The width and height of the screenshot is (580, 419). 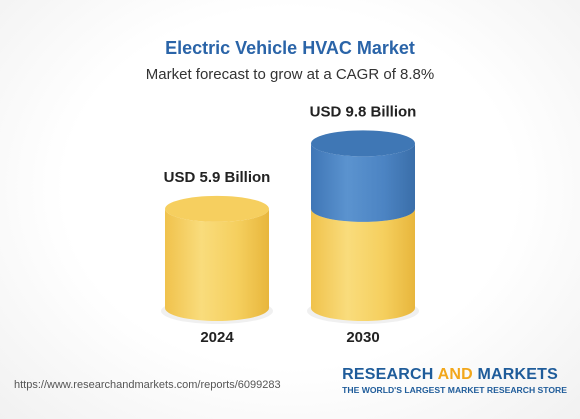 What do you see at coordinates (515, 374) in the screenshot?
I see `brand-word-markets: MARKETS` at bounding box center [515, 374].